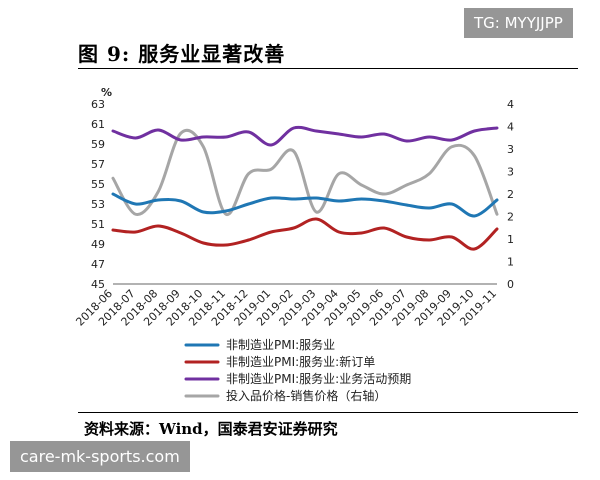 The image size is (600, 480). I want to click on y-left-tick-label: 47, so click(98, 264).